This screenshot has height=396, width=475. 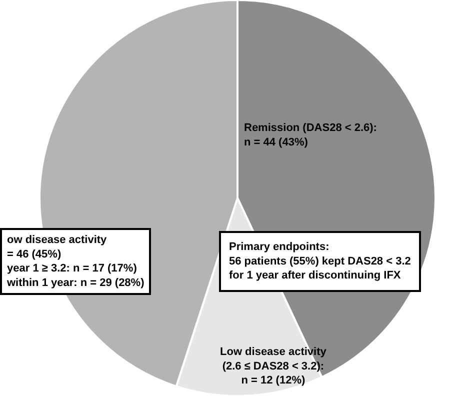 I want to click on text: Primary endpoints: 56 patients (55%) kept DAS28 < 3.2 for 1 year after discontinuing IFX, so click(x=320, y=261).